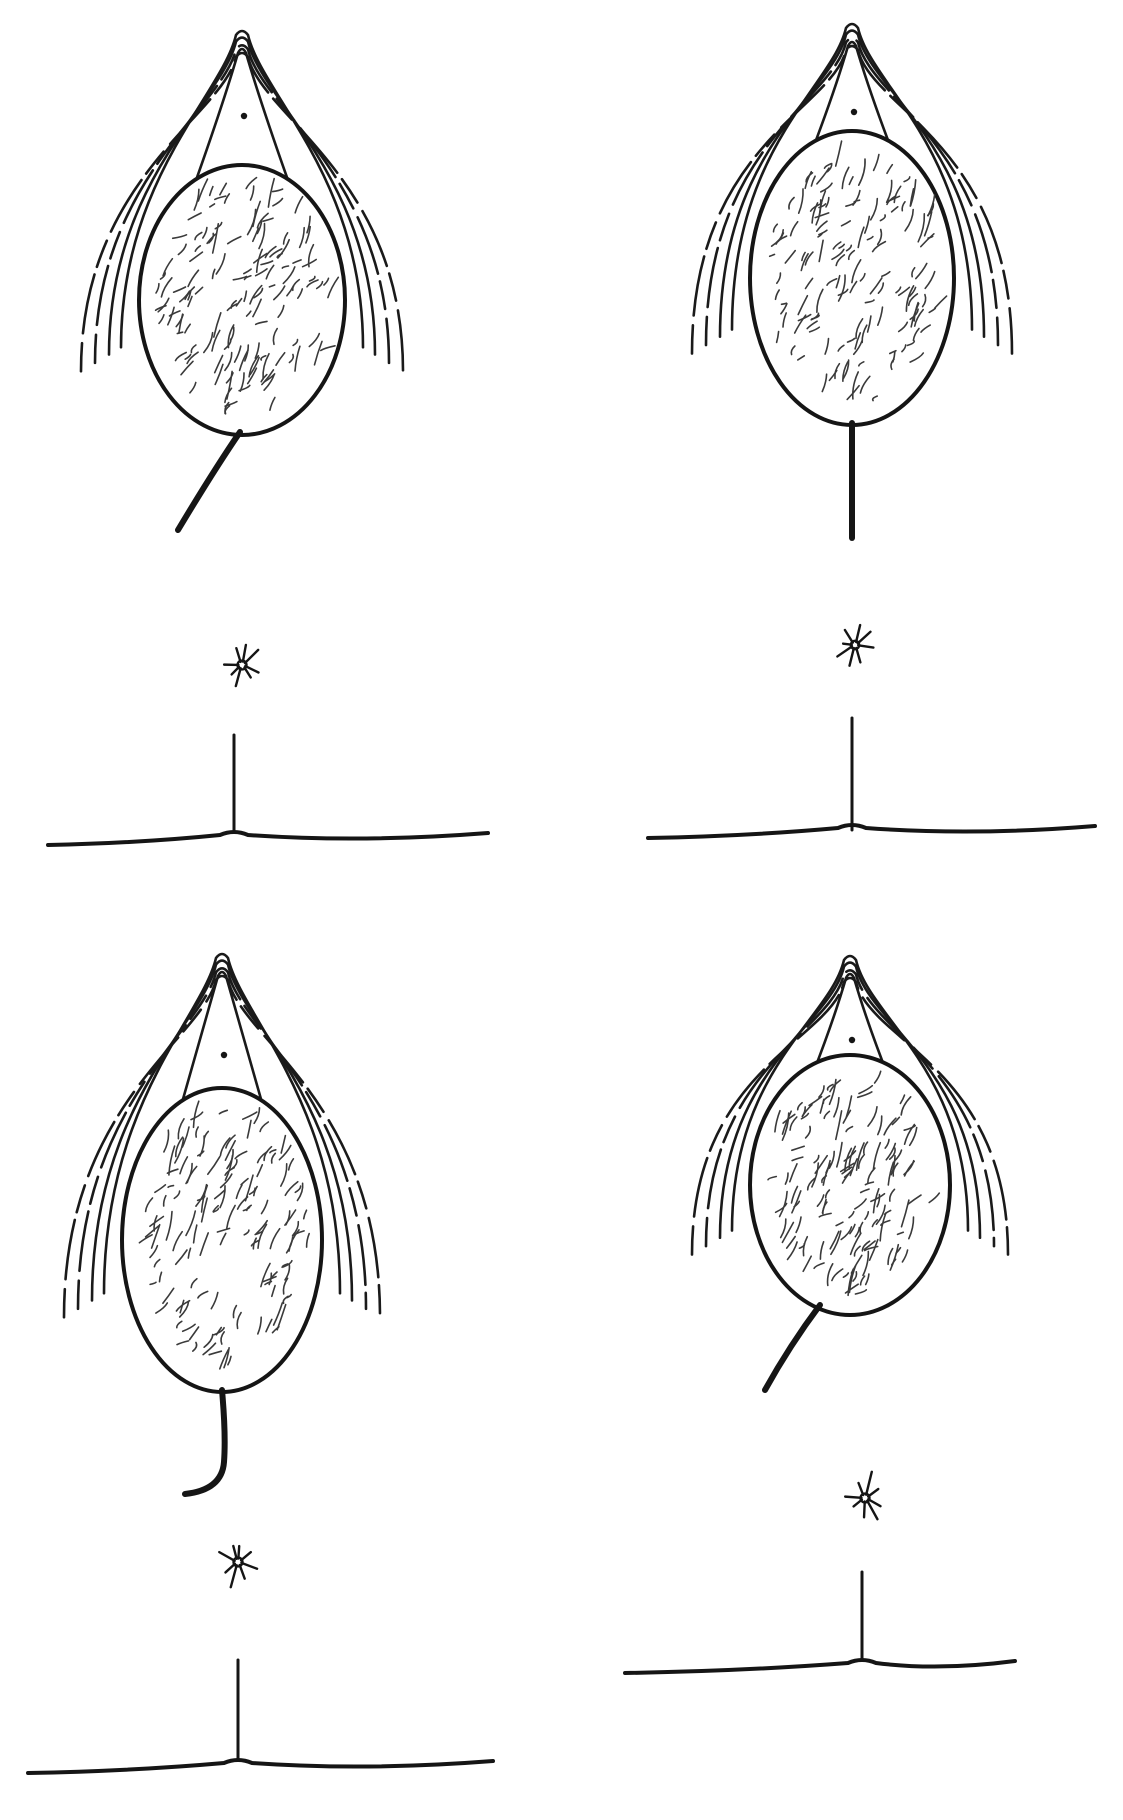  Describe the element at coordinates (205, 1442) in the screenshot. I see `perineal-line-hooked-left` at that location.